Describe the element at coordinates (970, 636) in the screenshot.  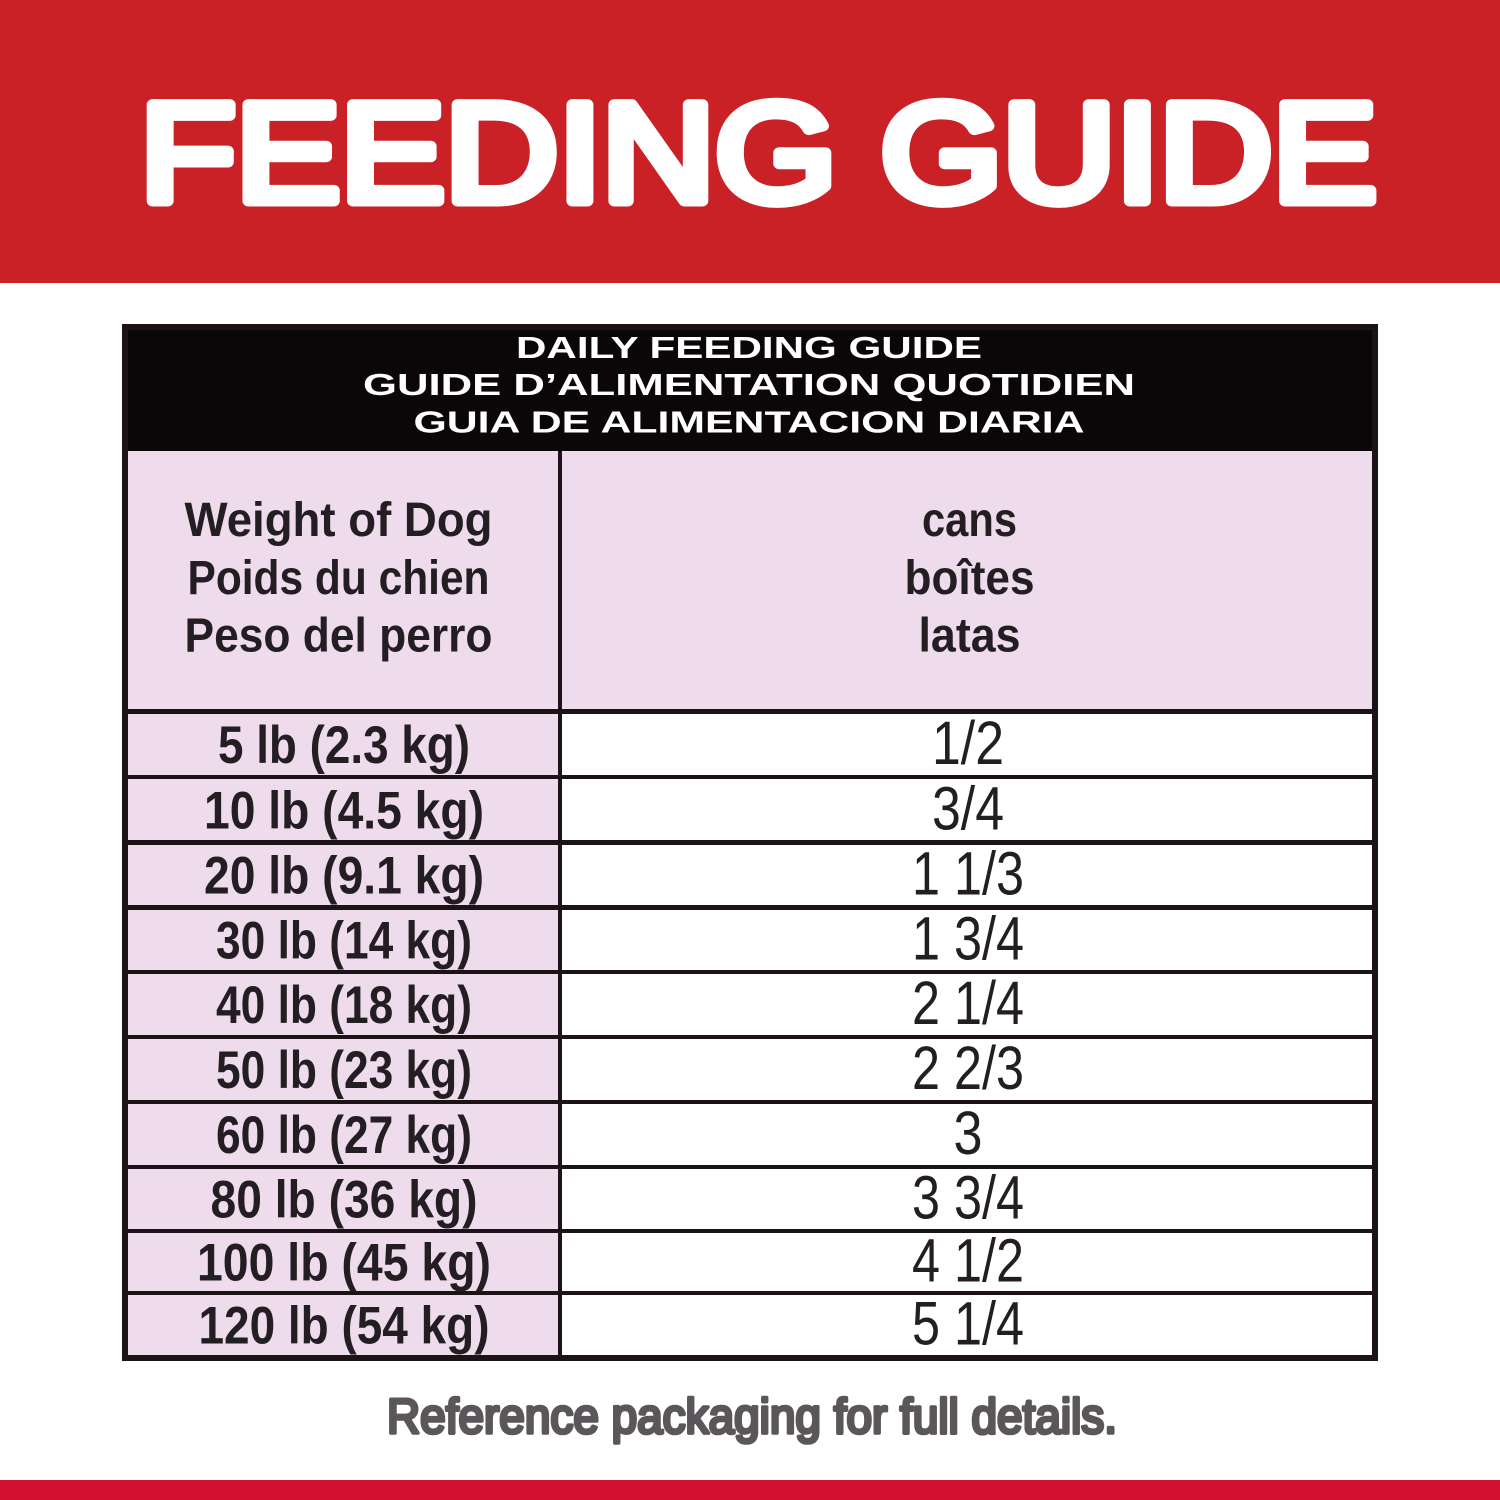
I see `svg-text: latas` at that location.